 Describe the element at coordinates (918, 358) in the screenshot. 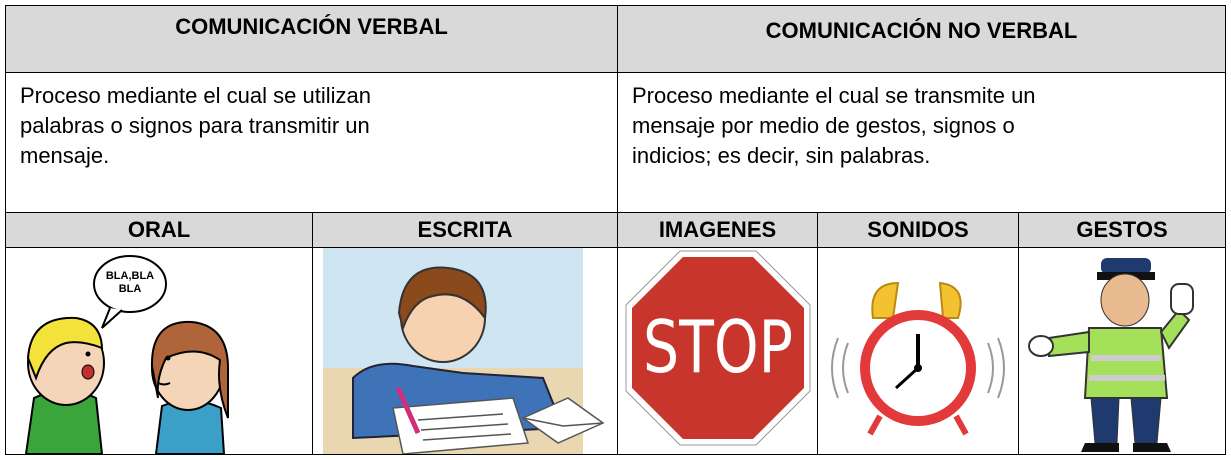

I see `alarm-clock` at that location.